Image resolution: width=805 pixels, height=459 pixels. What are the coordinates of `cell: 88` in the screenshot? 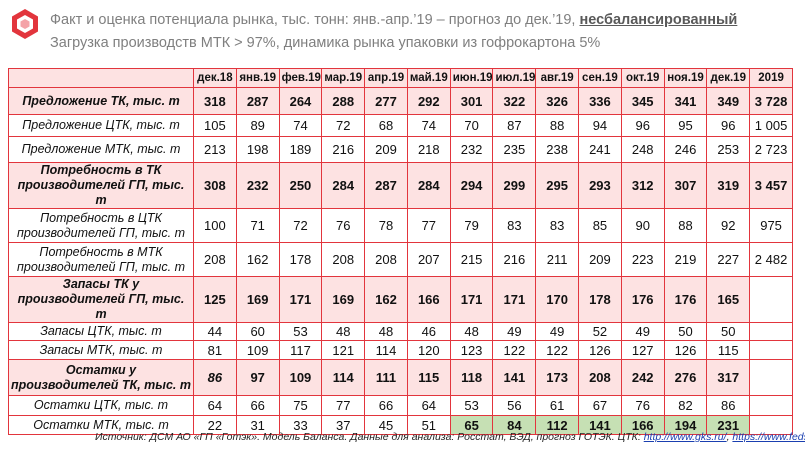 It's located at (557, 125).